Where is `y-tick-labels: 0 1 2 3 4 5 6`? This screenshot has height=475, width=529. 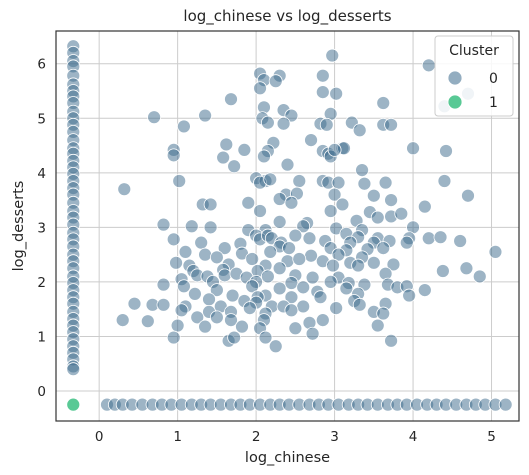
y-tick-labels: 0 1 2 3 4 5 6 is located at coordinates (41, 228).